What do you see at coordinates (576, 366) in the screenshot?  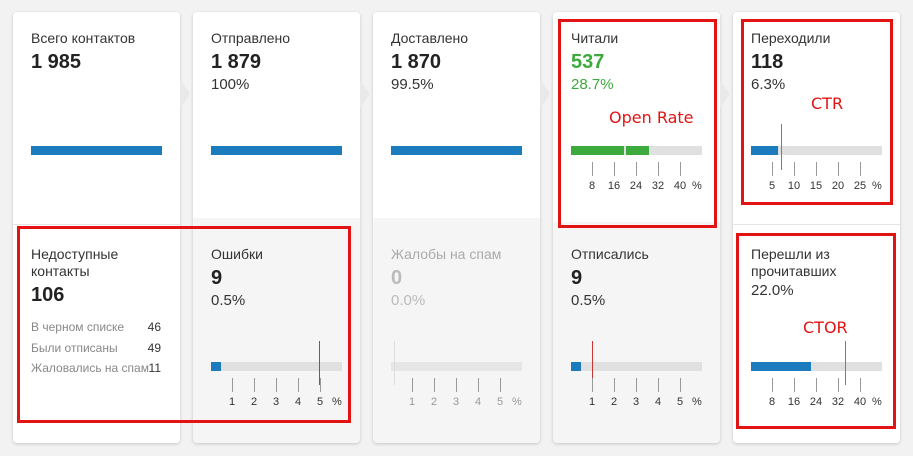 I see `bar-unsub-fill` at bounding box center [576, 366].